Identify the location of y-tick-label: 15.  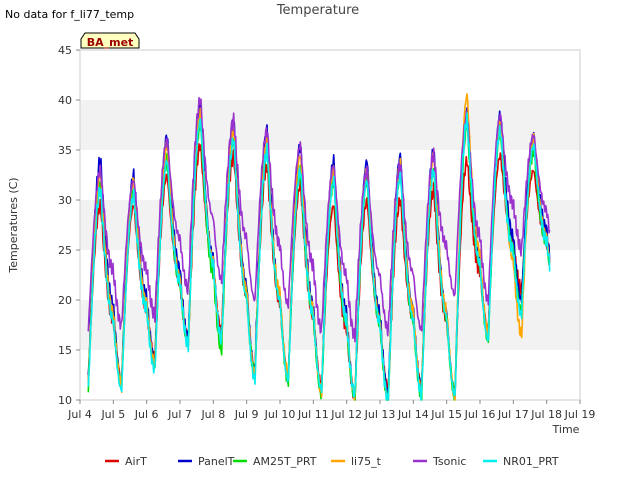
(65, 350).